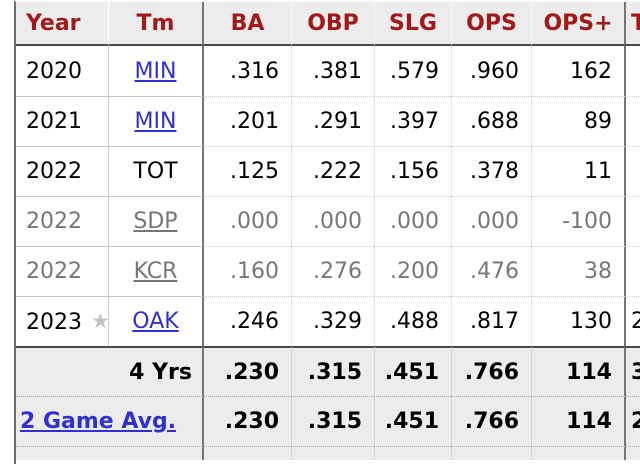  I want to click on table-row-2020: 2020 MIN .316 .381 .579 .960 162, so click(328, 71).